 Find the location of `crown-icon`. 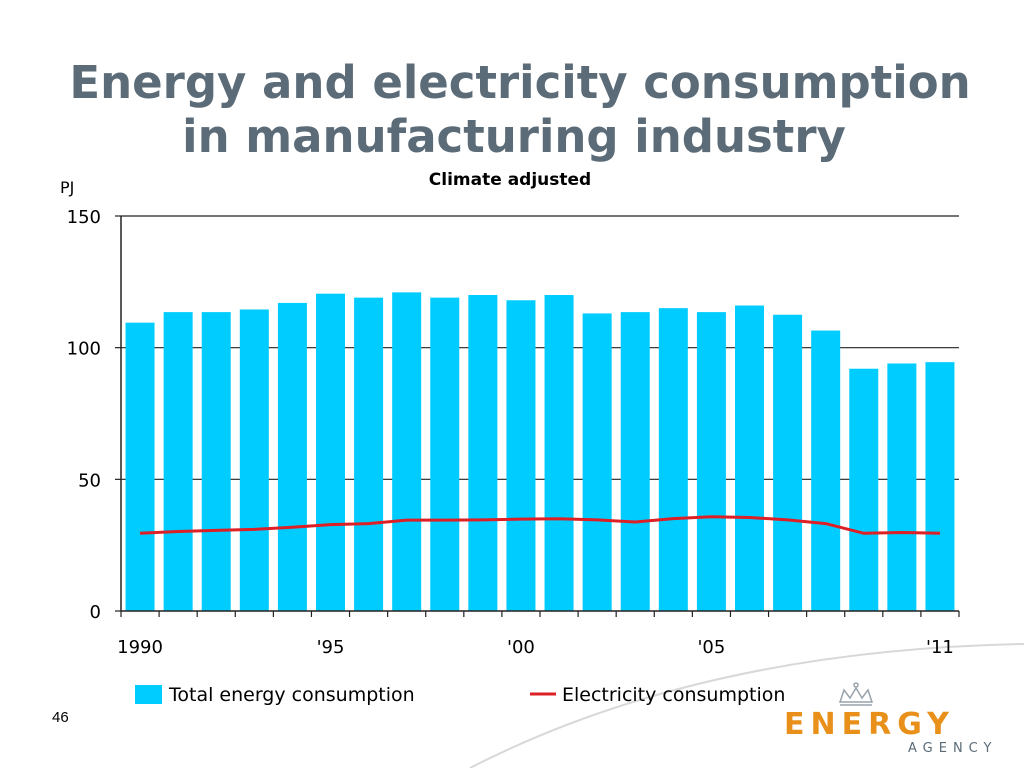

crown-icon is located at coordinates (856, 694).